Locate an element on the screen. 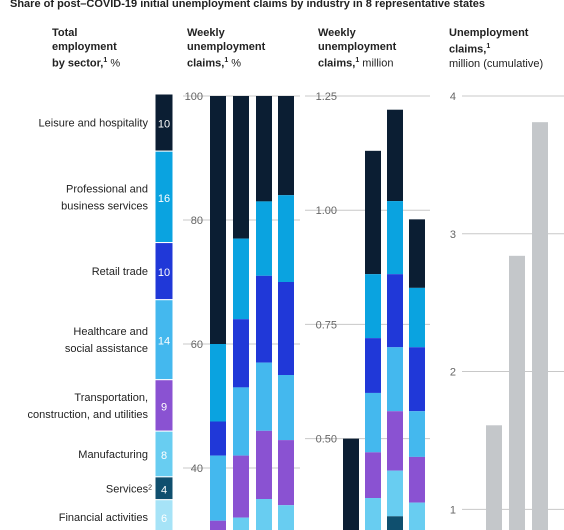 The image size is (564, 530). sector-label: Professional and is located at coordinates (107, 189).